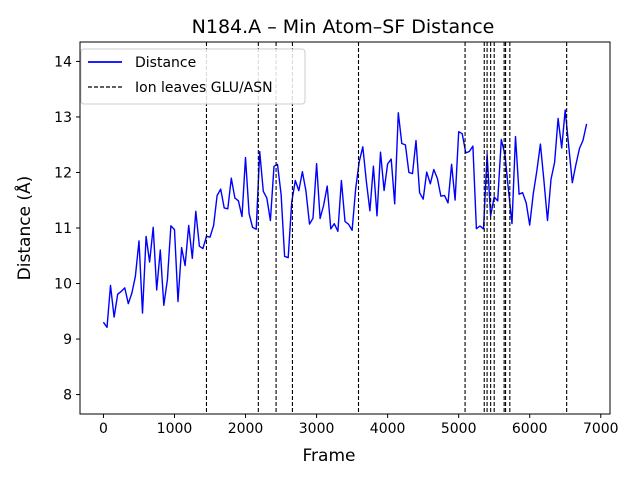 This screenshot has height=480, width=640. What do you see at coordinates (165, 63) in the screenshot?
I see `legend-distance-label: Distance` at bounding box center [165, 63].